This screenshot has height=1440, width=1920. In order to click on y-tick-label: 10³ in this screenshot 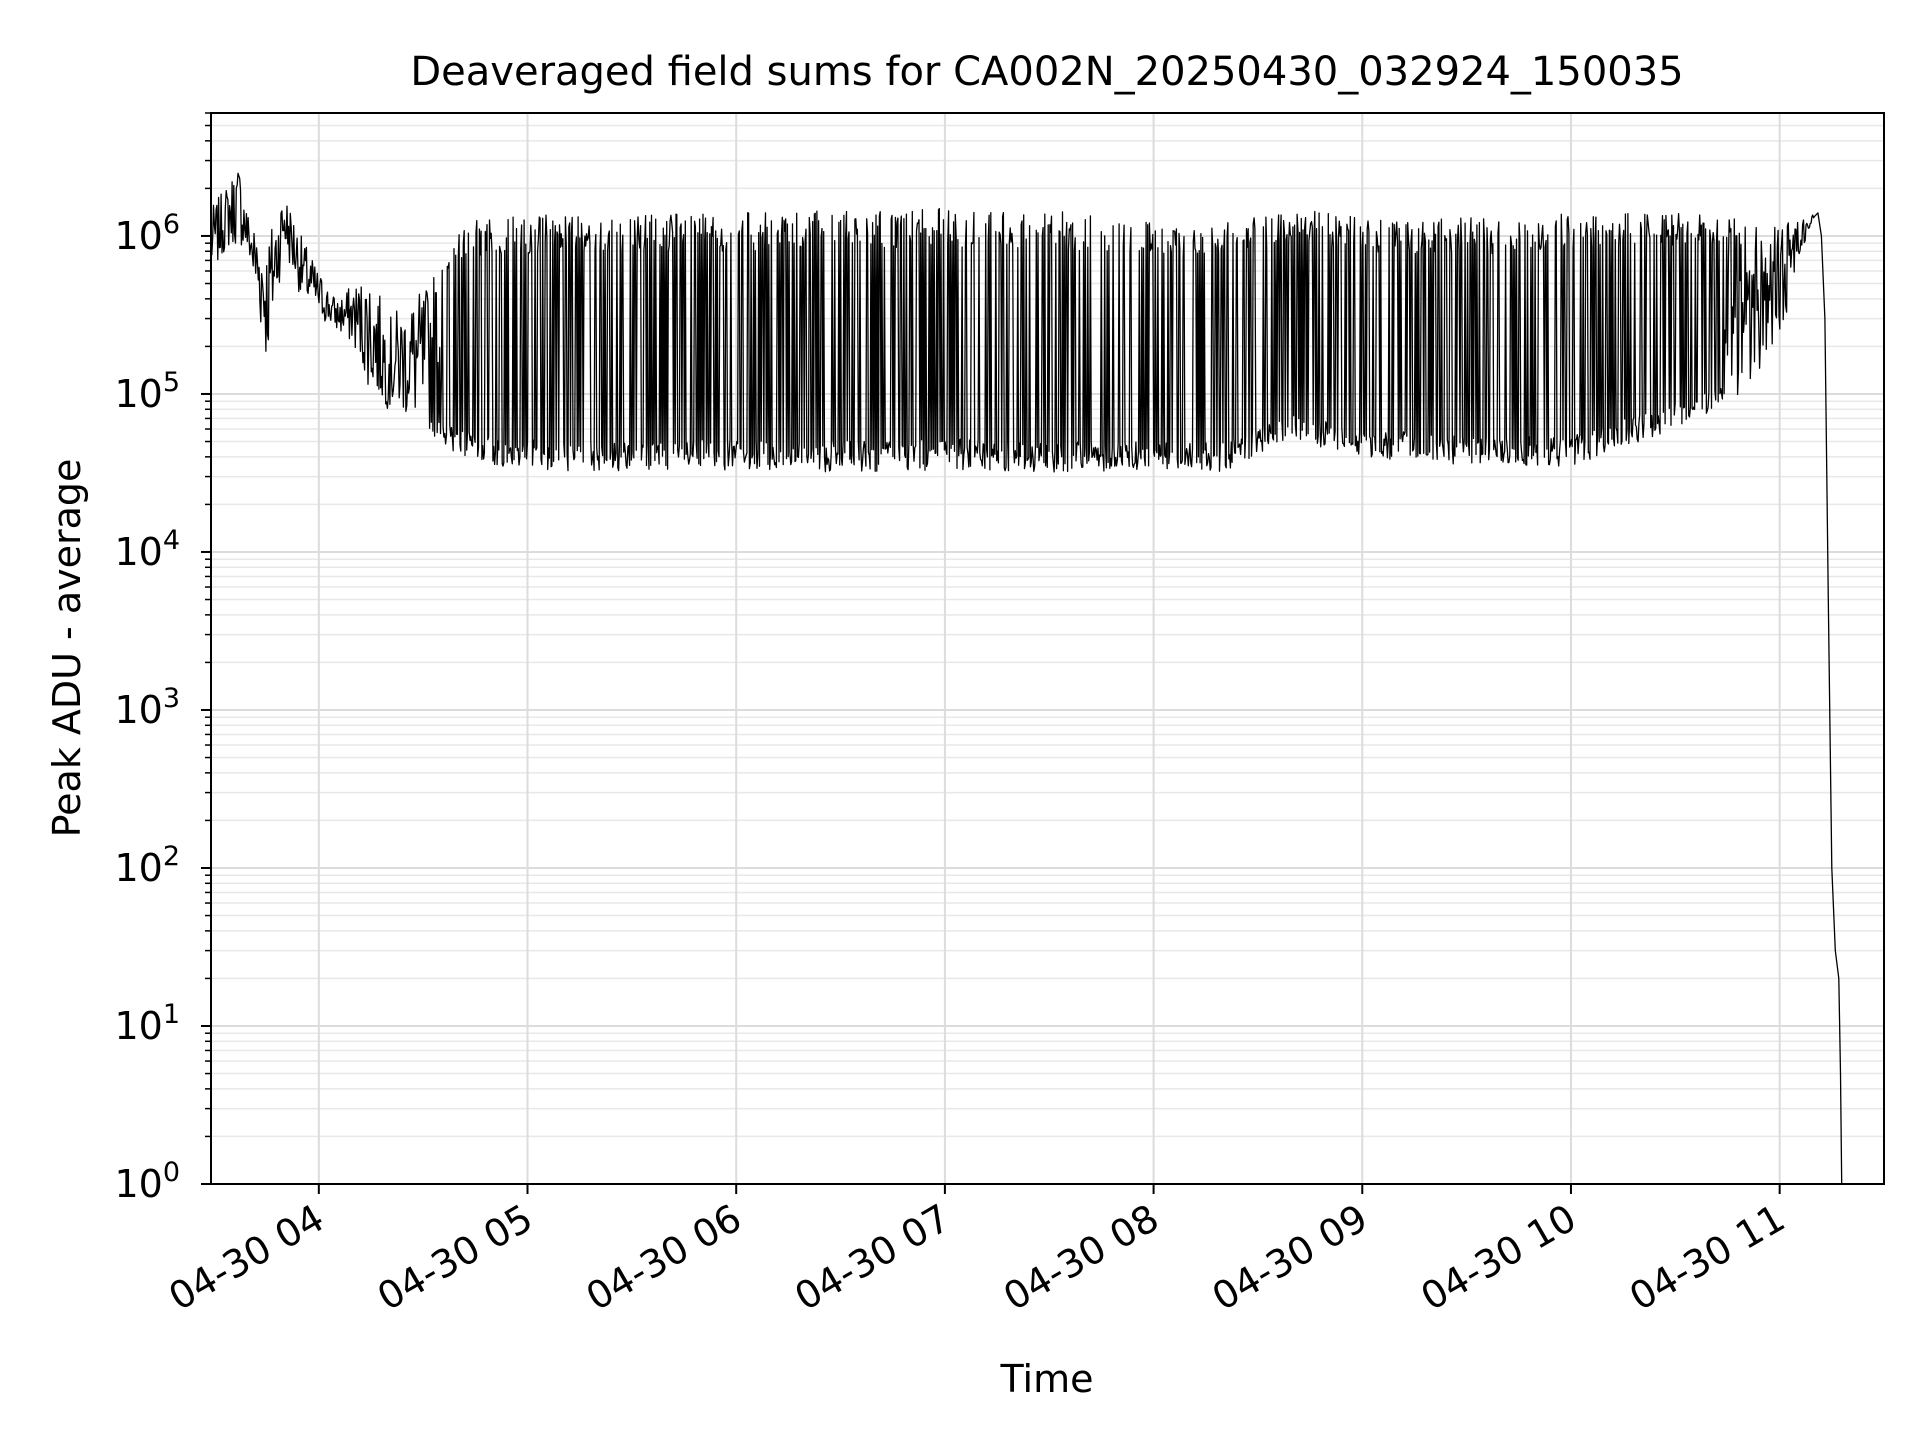, I will do `click(147, 707)`.